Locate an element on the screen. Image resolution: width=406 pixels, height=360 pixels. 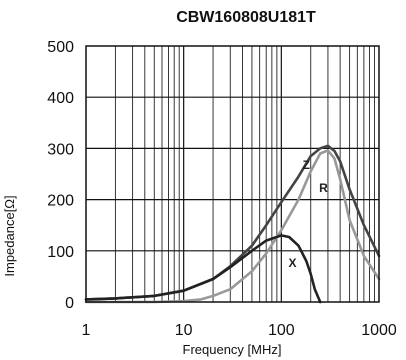
series-label-r: R is located at coordinates (323, 188).